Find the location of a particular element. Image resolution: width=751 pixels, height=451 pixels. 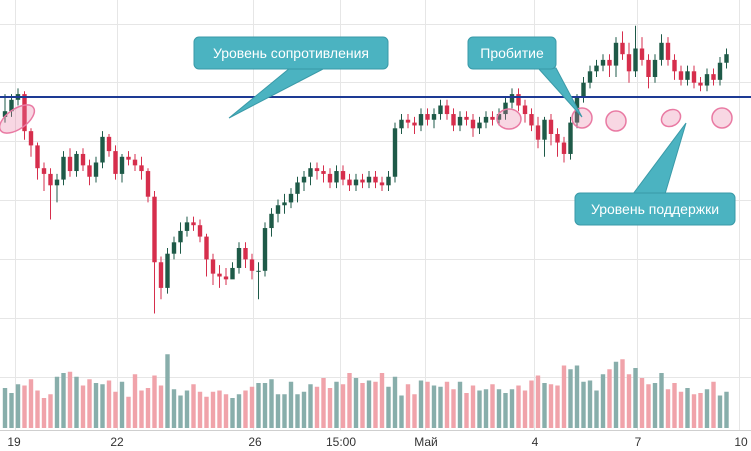

x-tick-label: 10 is located at coordinates (741, 442).